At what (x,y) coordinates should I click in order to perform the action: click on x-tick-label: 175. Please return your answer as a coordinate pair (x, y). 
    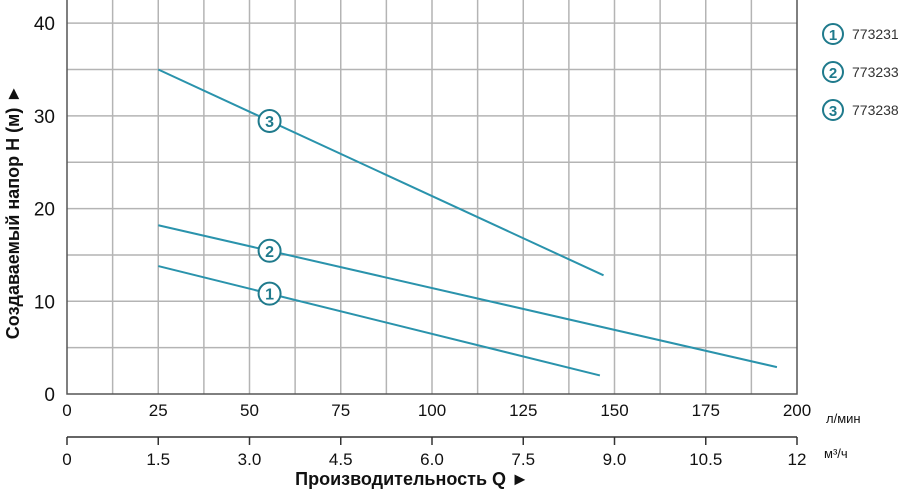
    Looking at the image, I should click on (706, 410).